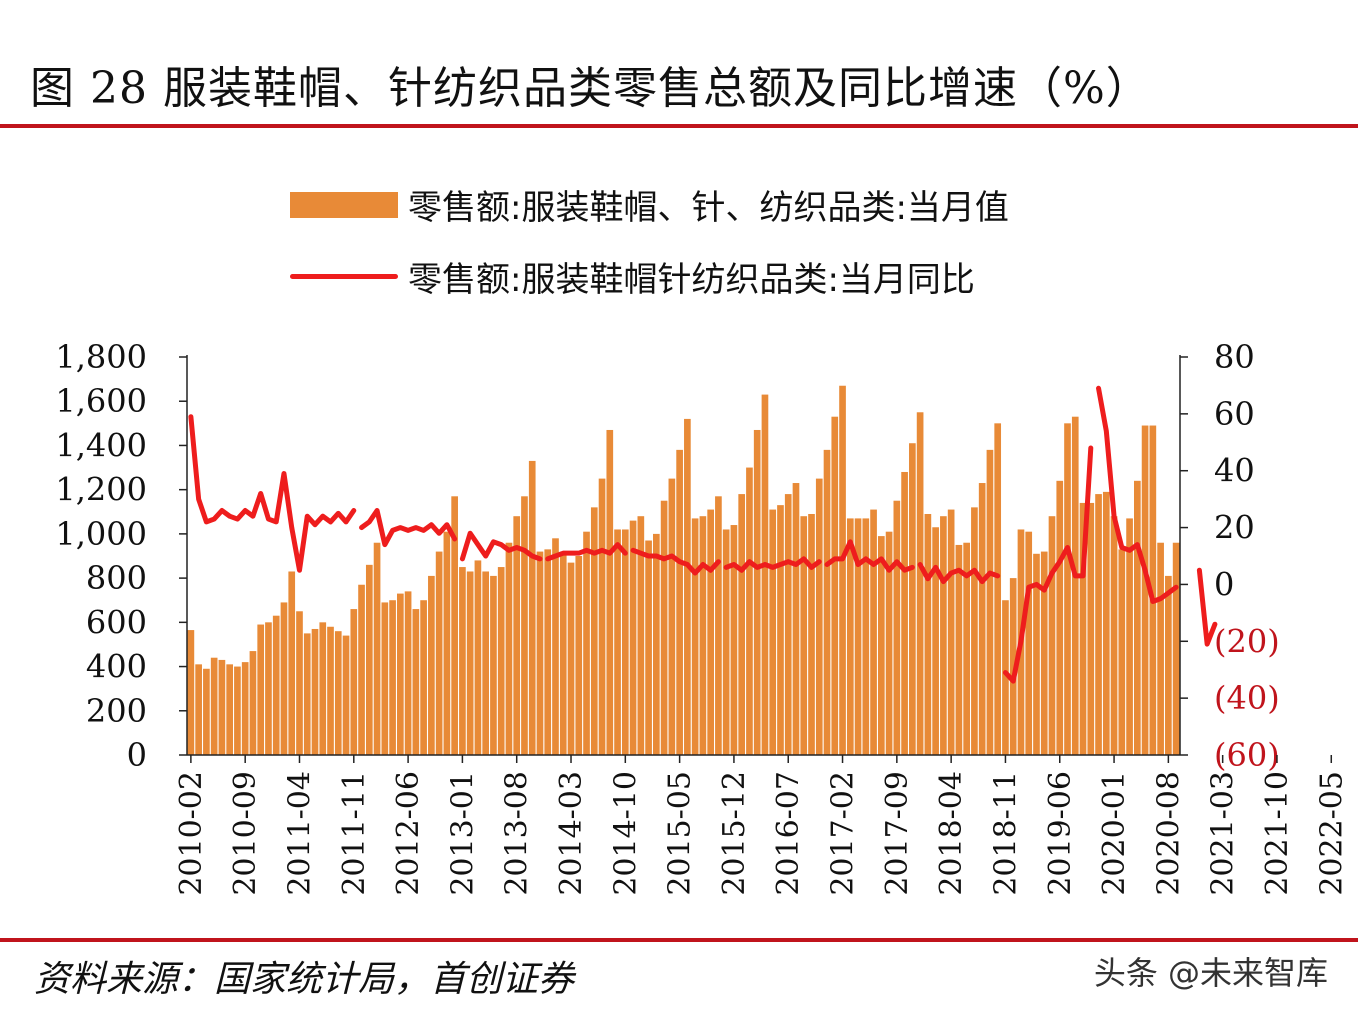 This screenshot has height=1010, width=1358. Describe the element at coordinates (116, 667) in the screenshot. I see `left-tick-label: 400` at that location.